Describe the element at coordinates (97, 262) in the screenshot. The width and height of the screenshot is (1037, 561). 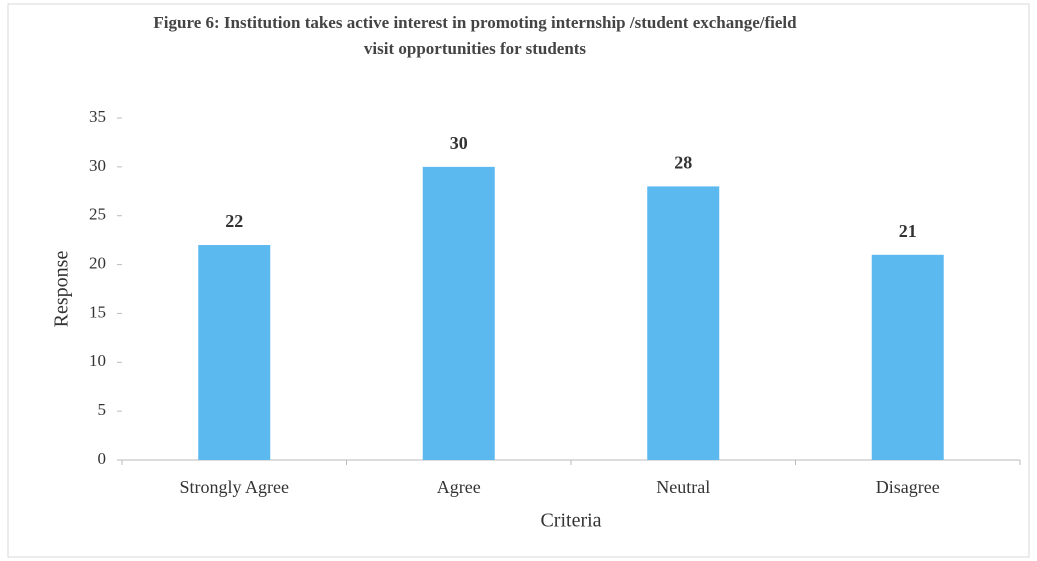
I see `y-tick-label: 20` at that location.